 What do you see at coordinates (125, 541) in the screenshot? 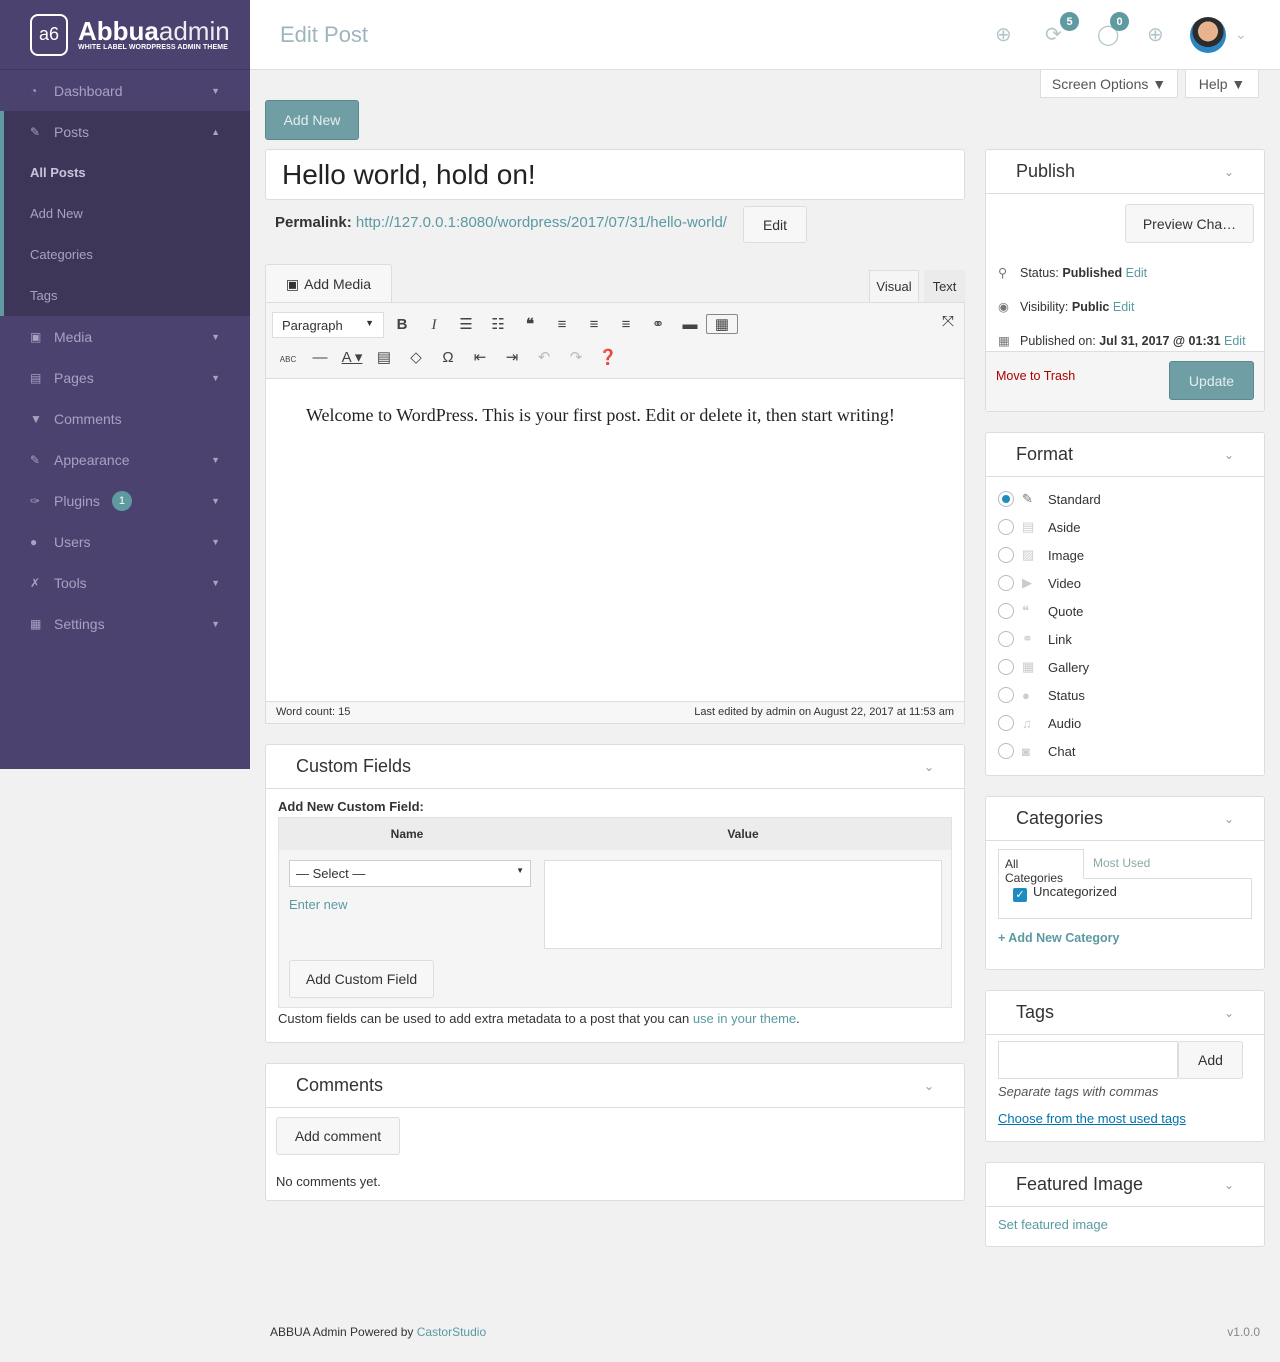
I see `sidebar-item-users: ● Users ▼` at bounding box center [125, 541].